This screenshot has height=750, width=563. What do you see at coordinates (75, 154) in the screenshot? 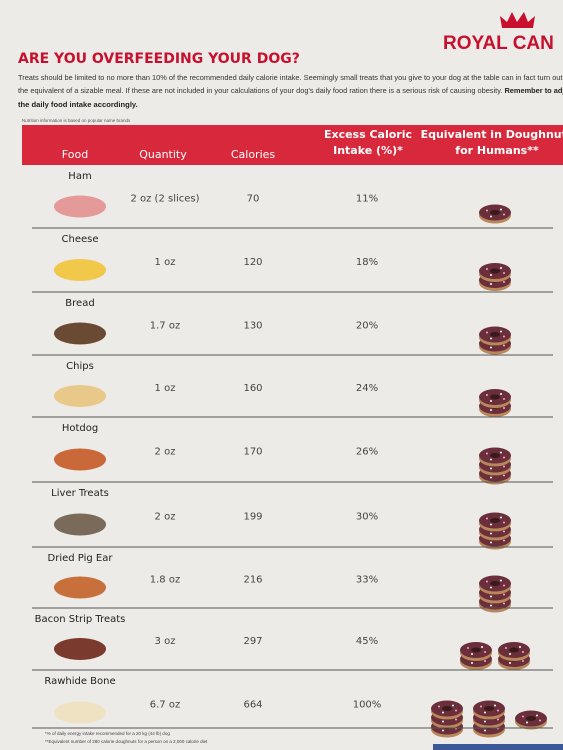
I see `column-header: Food` at bounding box center [75, 154].